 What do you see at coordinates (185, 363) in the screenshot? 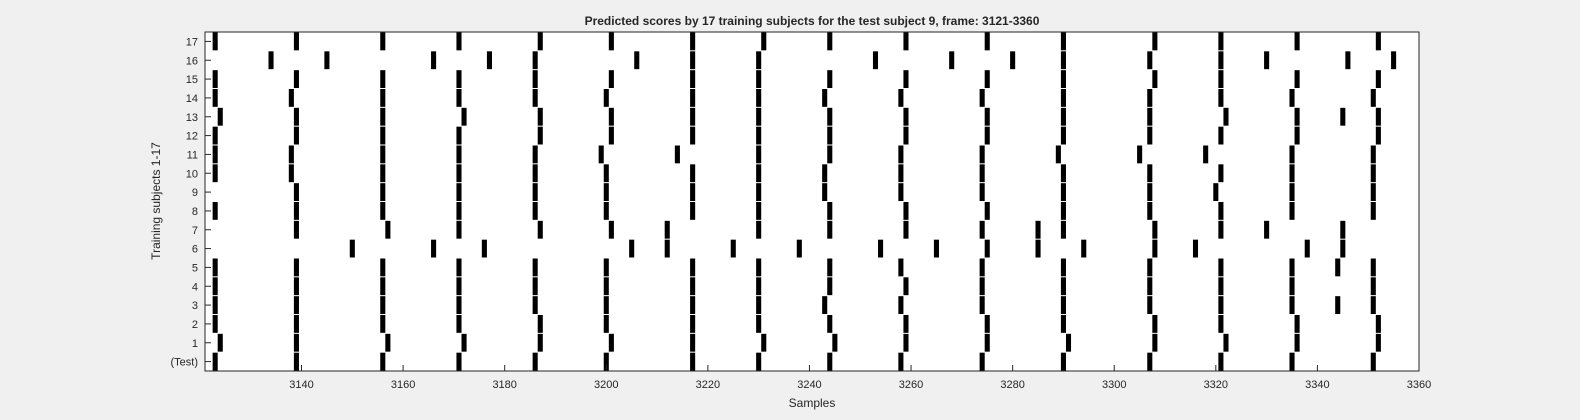
I see `y-tick-label: (Test)` at bounding box center [185, 363].